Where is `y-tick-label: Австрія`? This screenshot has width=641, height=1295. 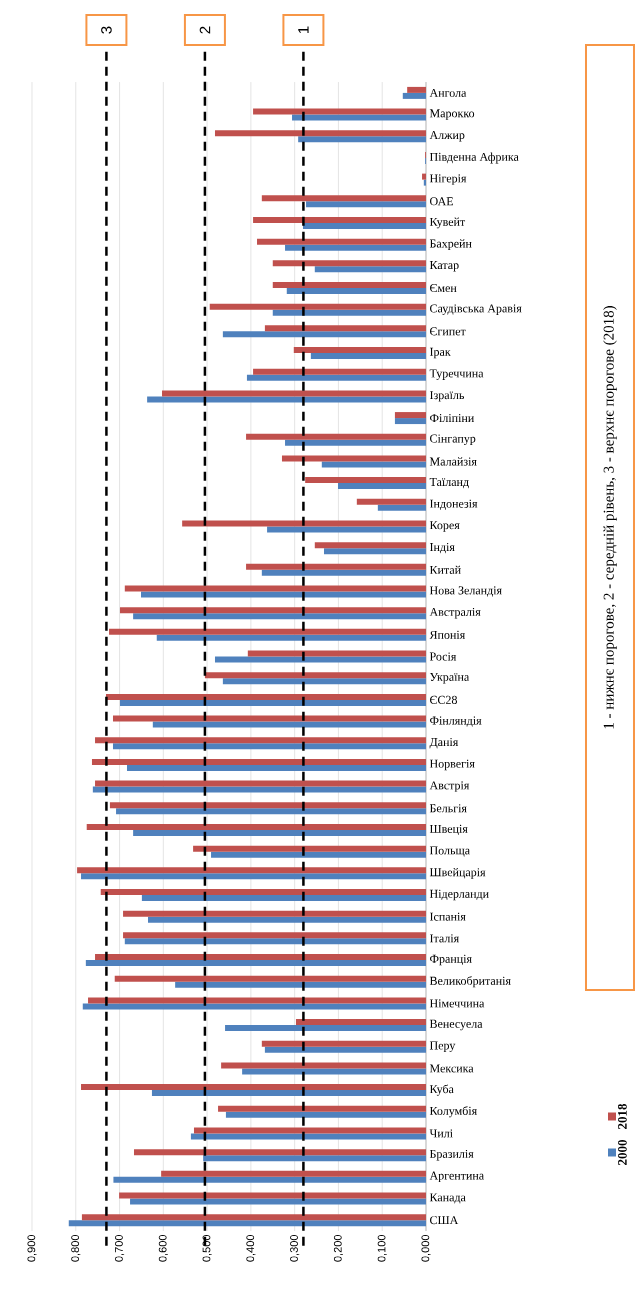
y-tick-label: Австрія is located at coordinates (449, 786).